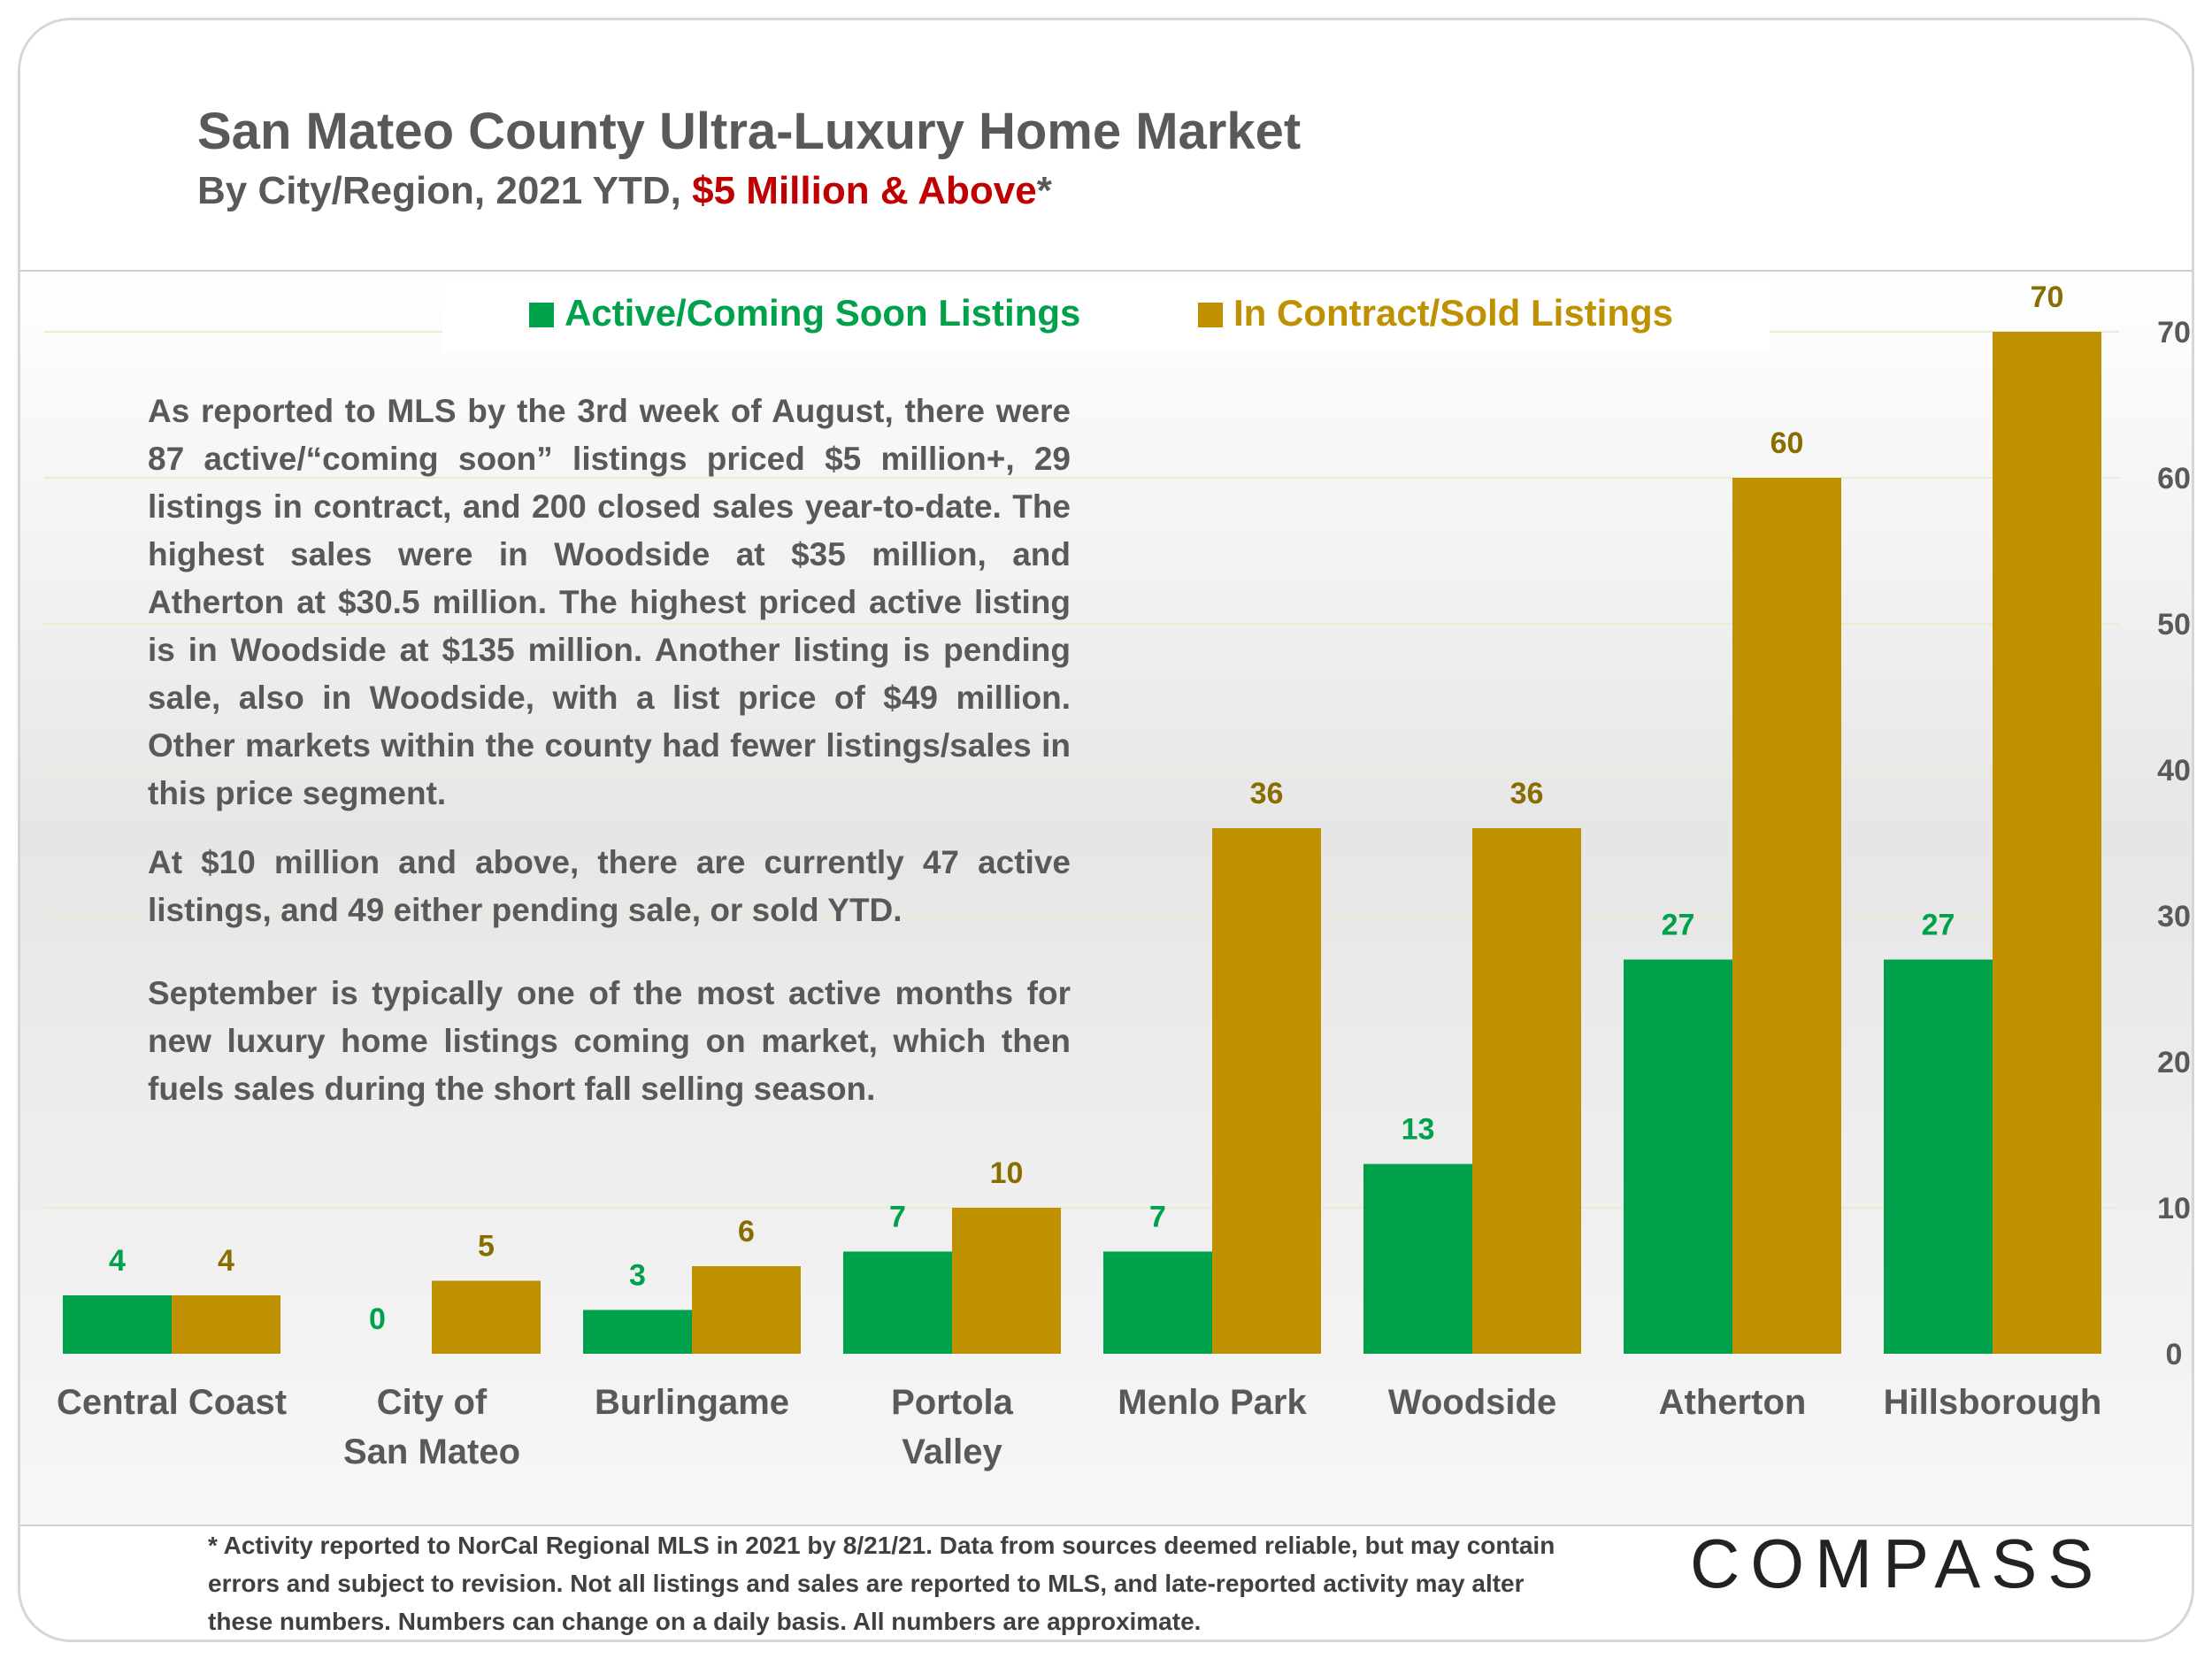 Image resolution: width=2212 pixels, height=1659 pixels. Describe the element at coordinates (433, 1402) in the screenshot. I see `x-category-line: City of` at that location.